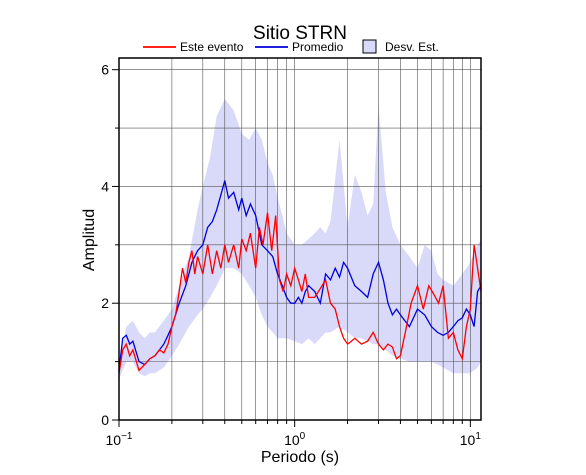  What do you see at coordinates (105, 70) in the screenshot?
I see `y-tick-label: 6` at bounding box center [105, 70].